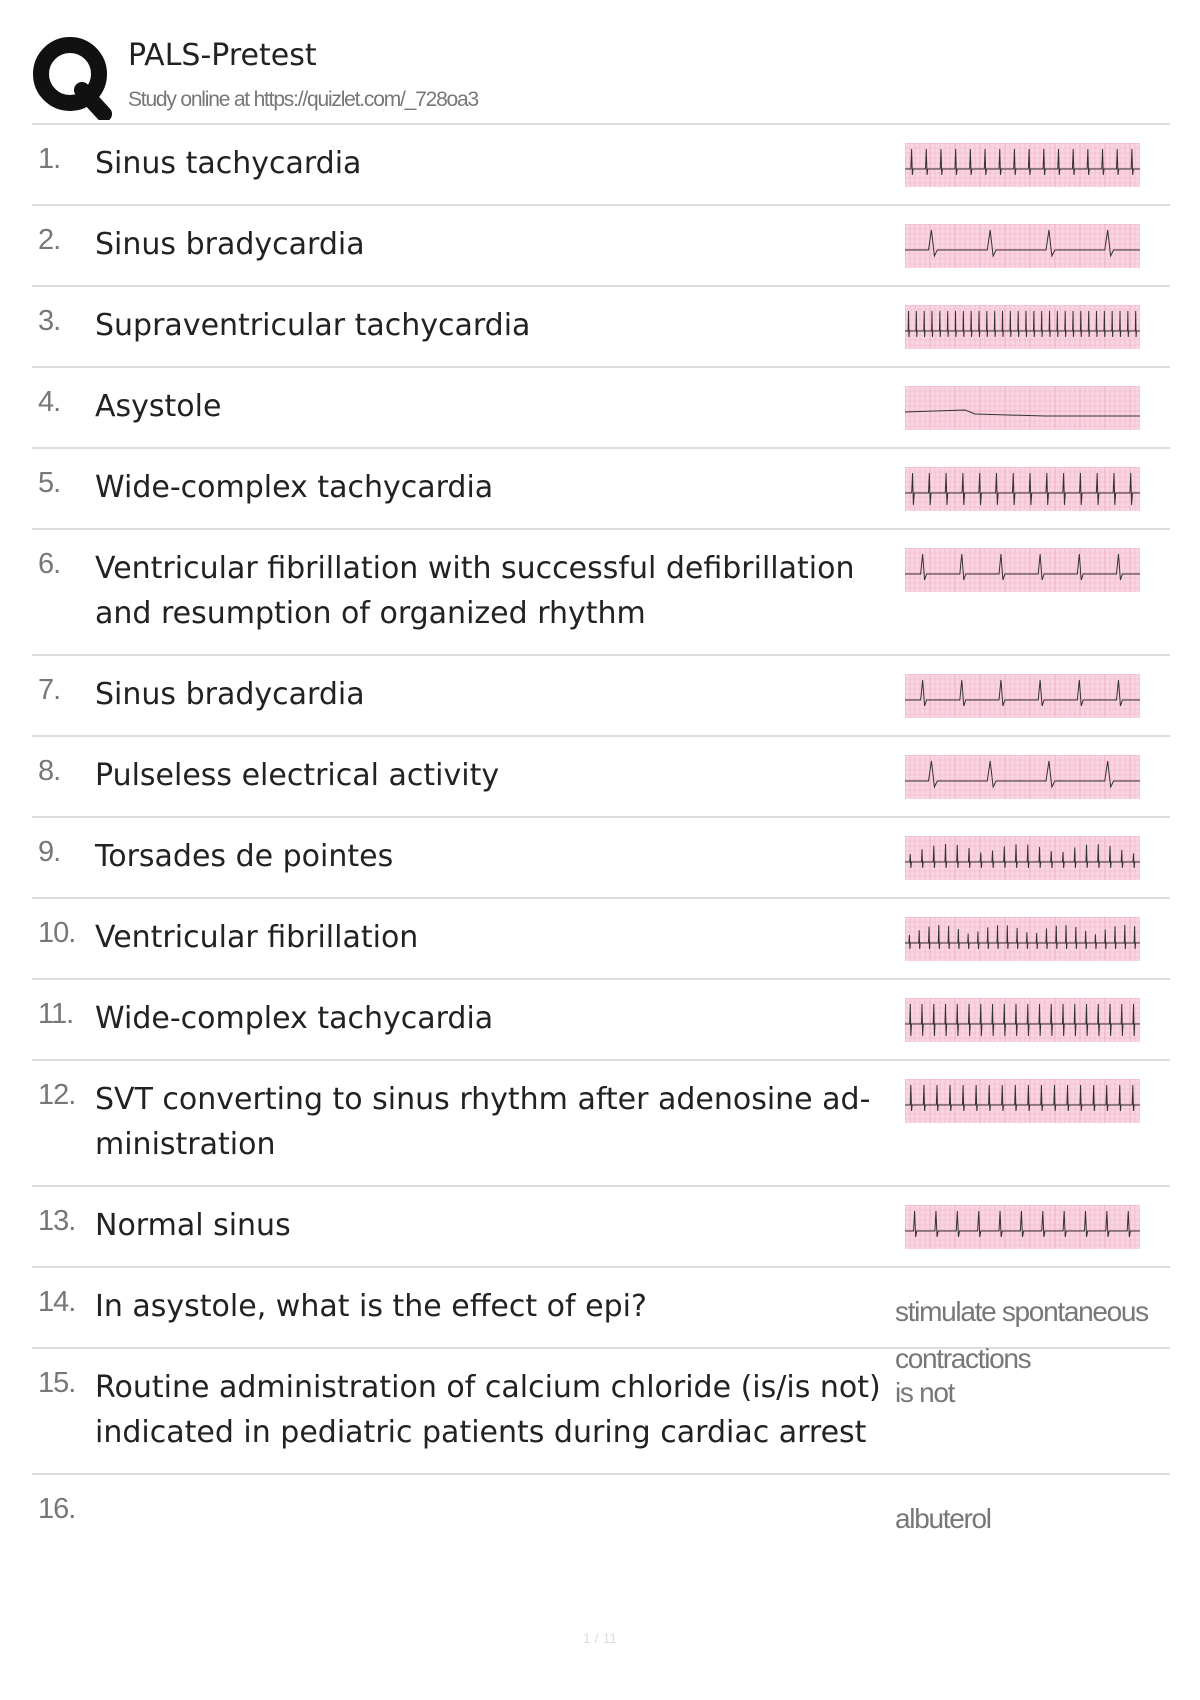 This screenshot has height=1700, width=1200. Describe the element at coordinates (1022, 1335) in the screenshot. I see `item-answer: stimulate spontaneous contractions` at that location.